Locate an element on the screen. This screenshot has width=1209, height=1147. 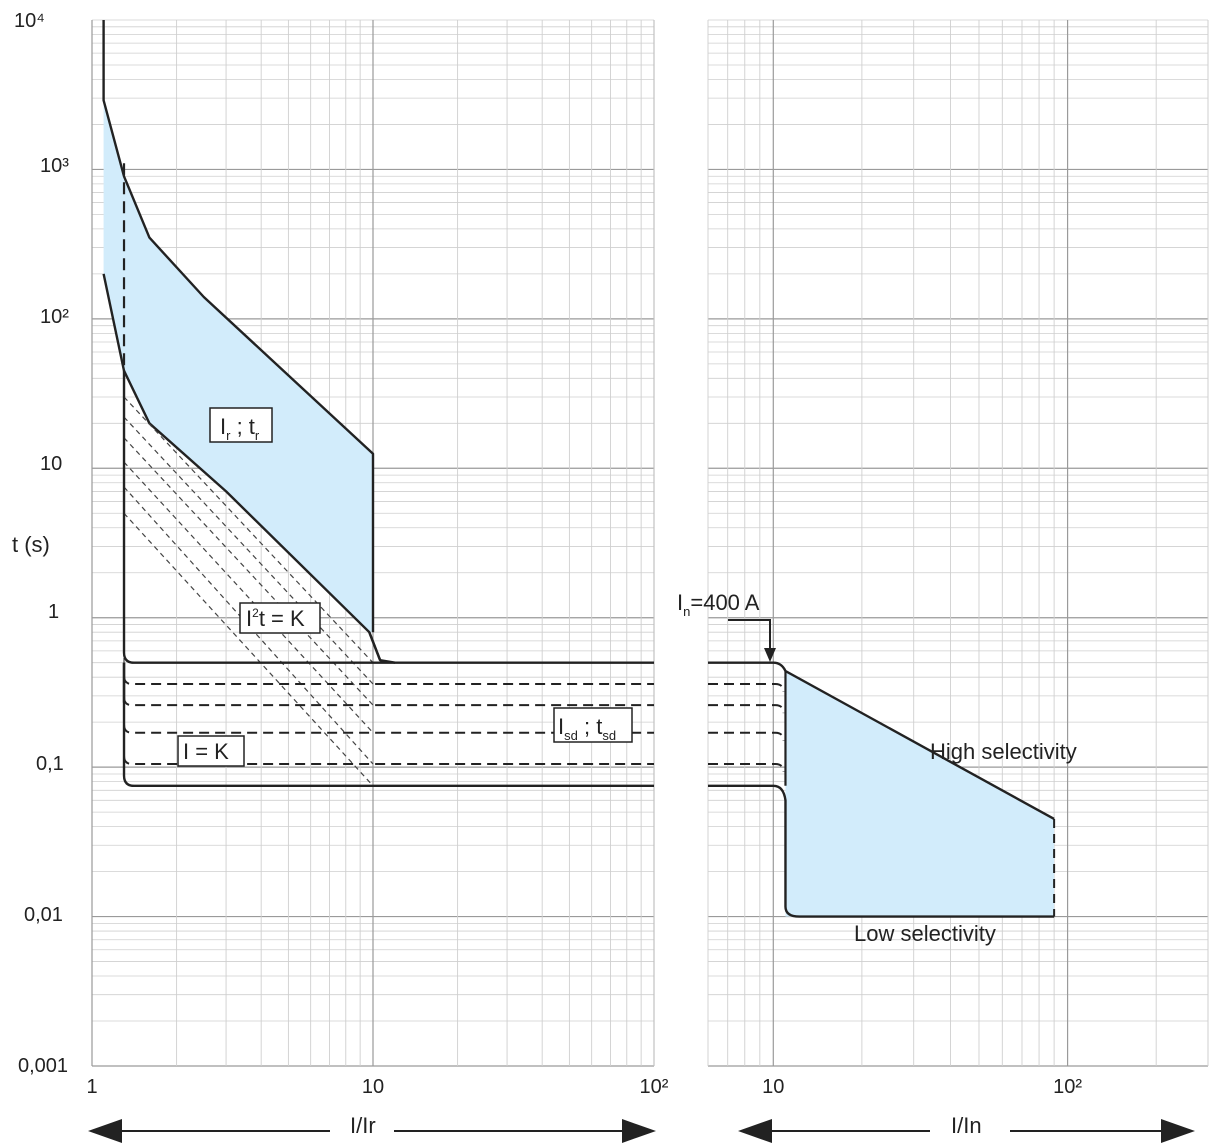
left-x-tick-label: 10 is located at coordinates (373, 1087).